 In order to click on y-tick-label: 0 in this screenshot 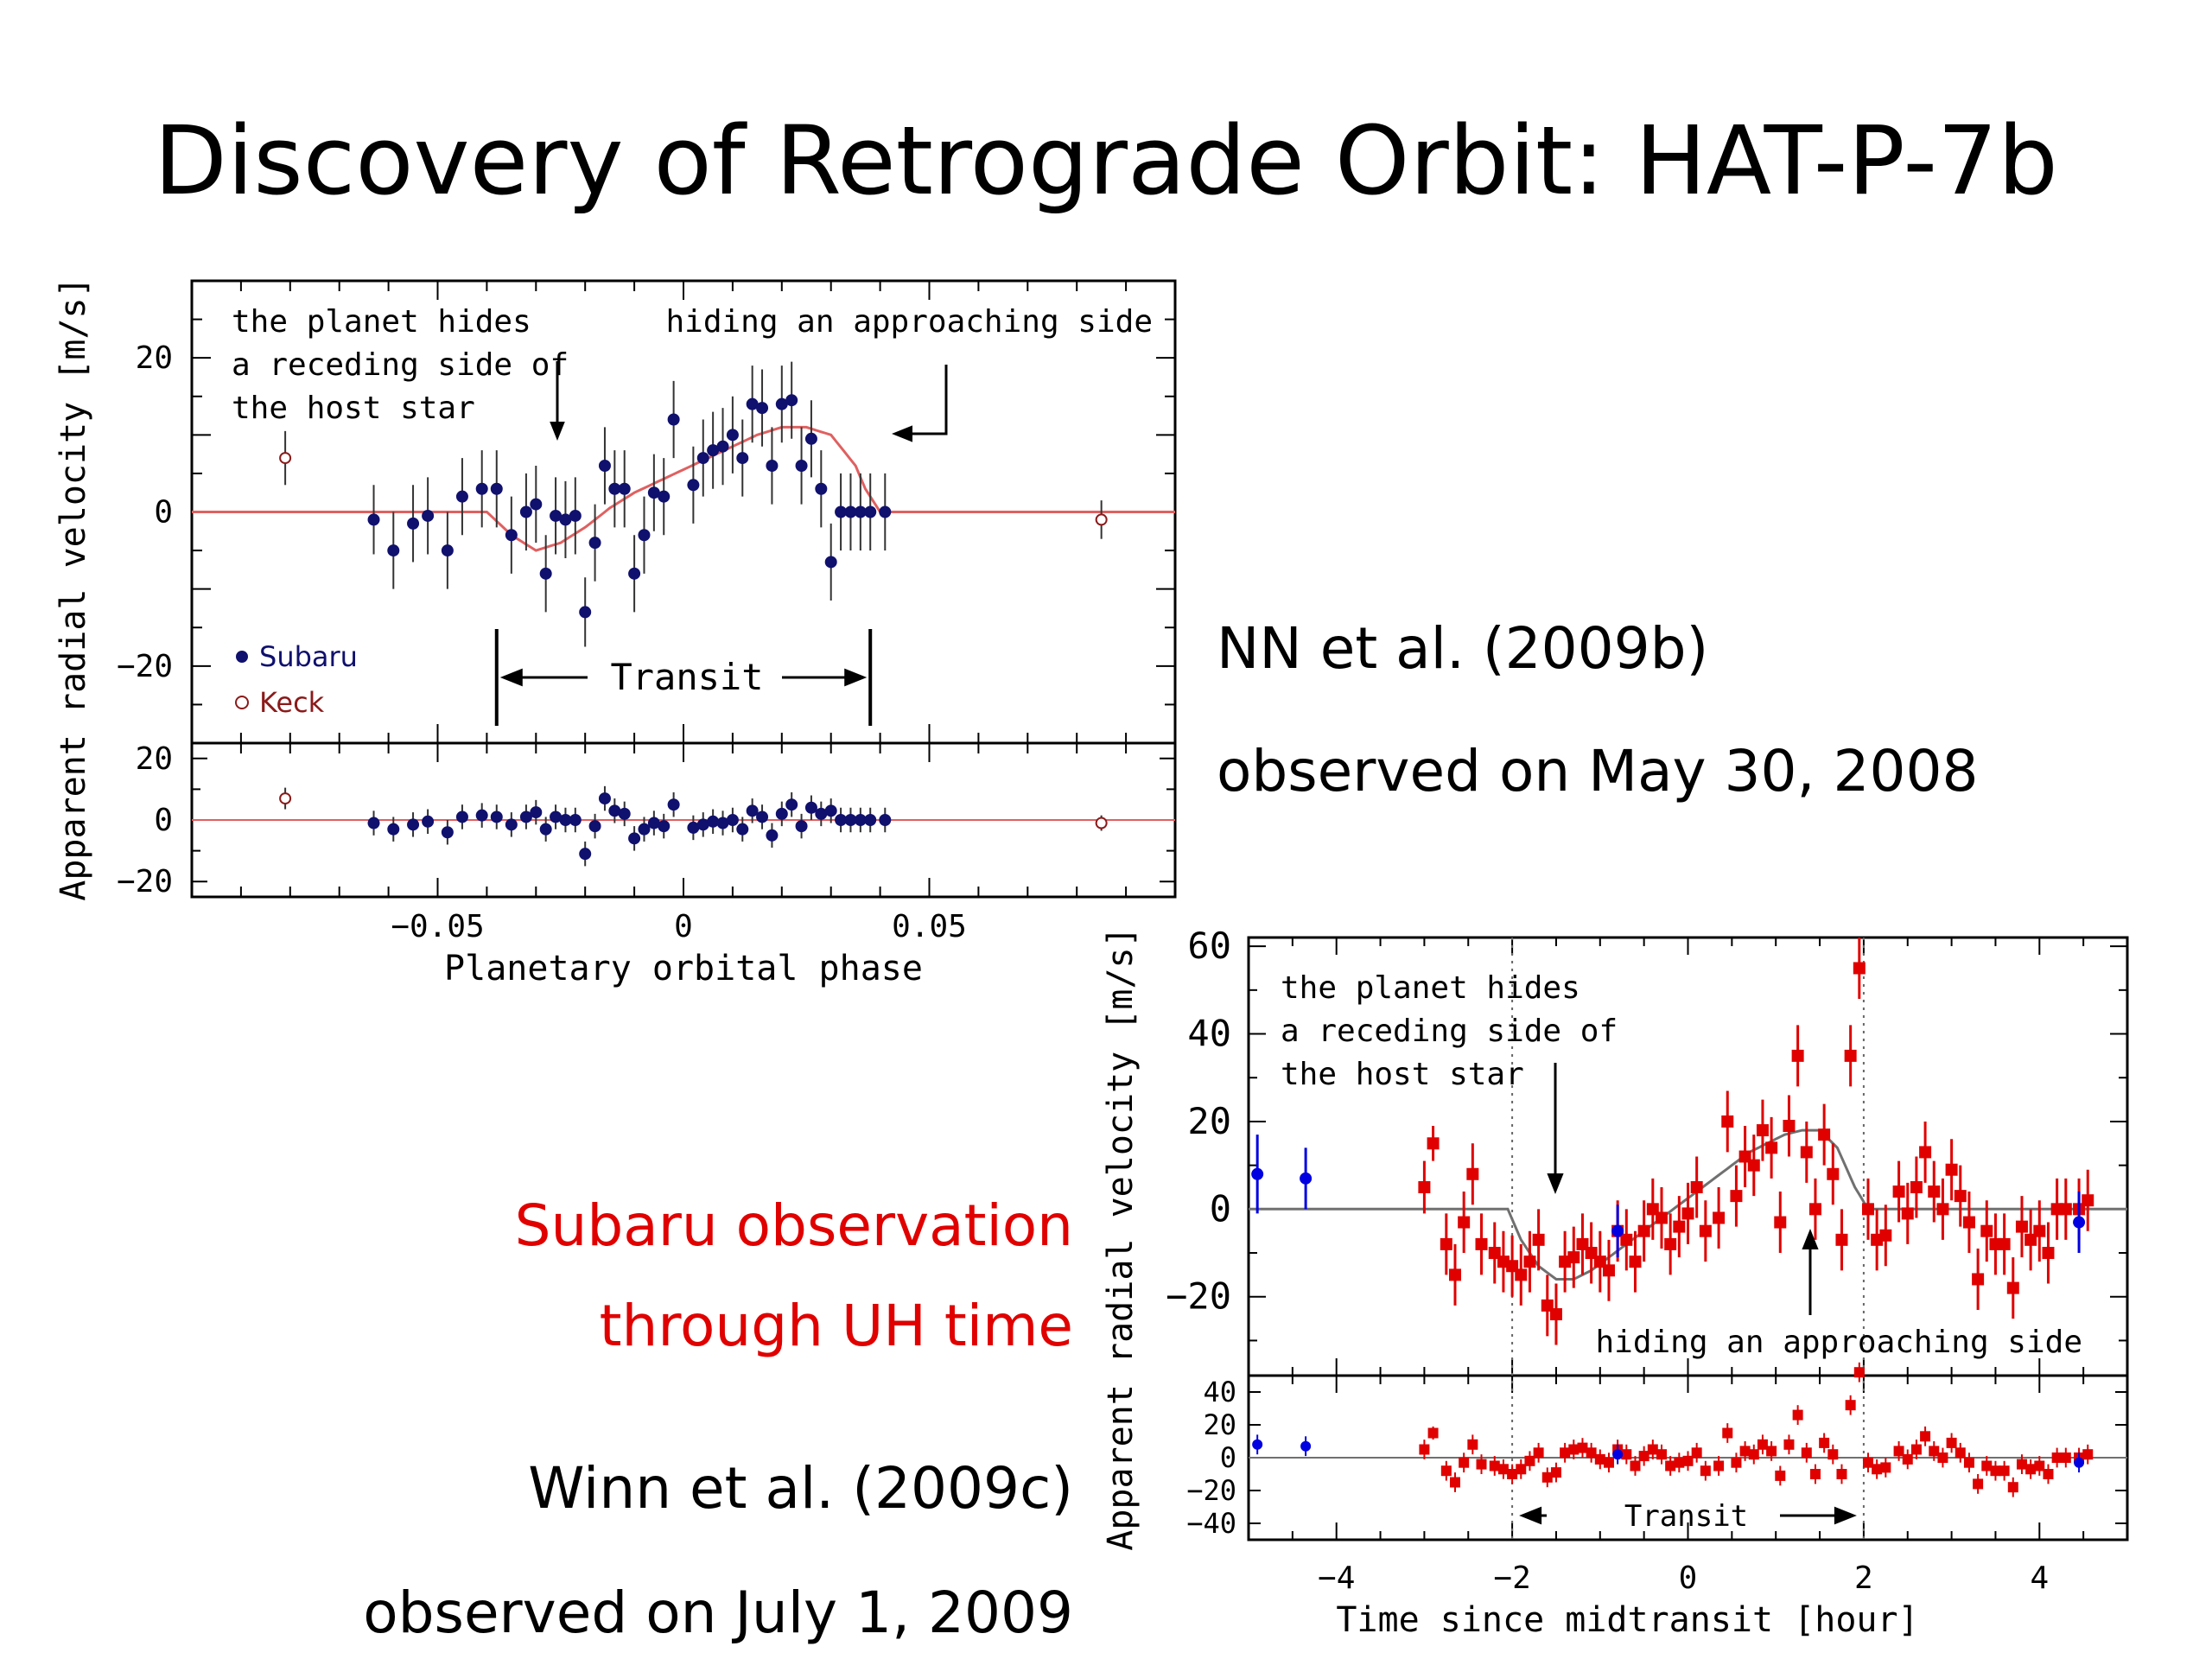, I will do `click(1220, 1208)`.